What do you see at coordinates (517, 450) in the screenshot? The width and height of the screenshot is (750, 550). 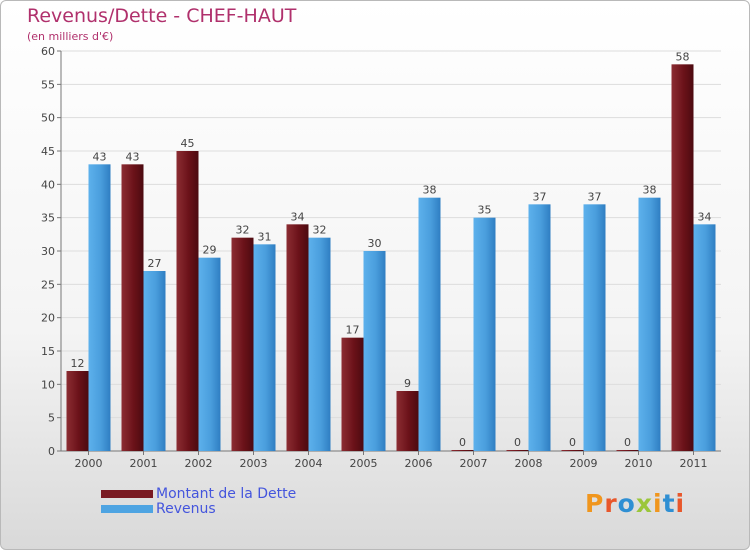 I see `bar-dette-2008` at bounding box center [517, 450].